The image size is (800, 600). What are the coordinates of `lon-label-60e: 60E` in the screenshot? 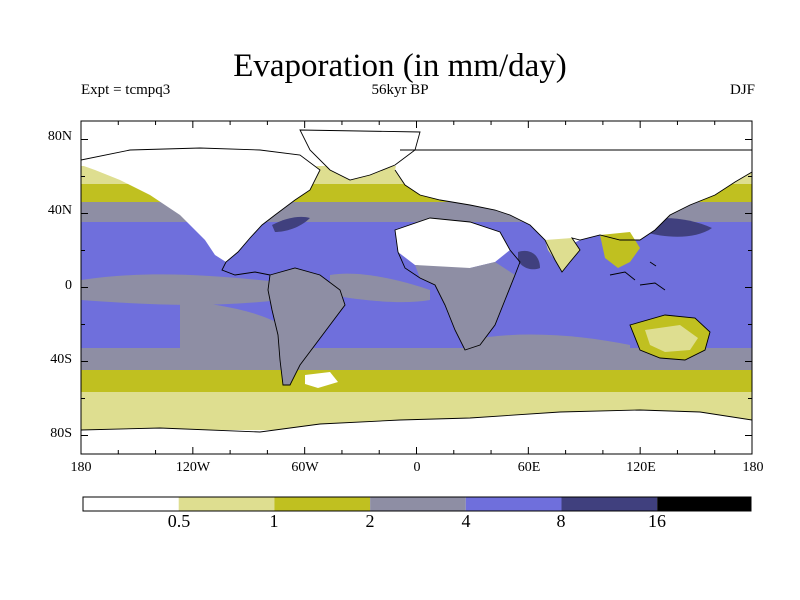 It's located at (529, 467).